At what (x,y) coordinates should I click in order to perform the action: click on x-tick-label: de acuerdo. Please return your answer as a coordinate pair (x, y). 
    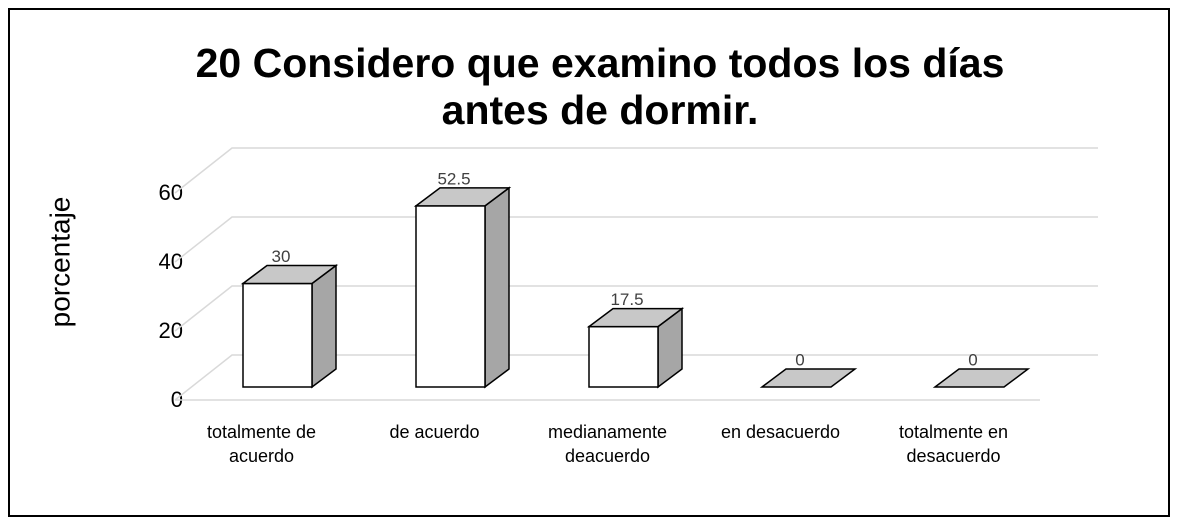
    Looking at the image, I should click on (434, 432).